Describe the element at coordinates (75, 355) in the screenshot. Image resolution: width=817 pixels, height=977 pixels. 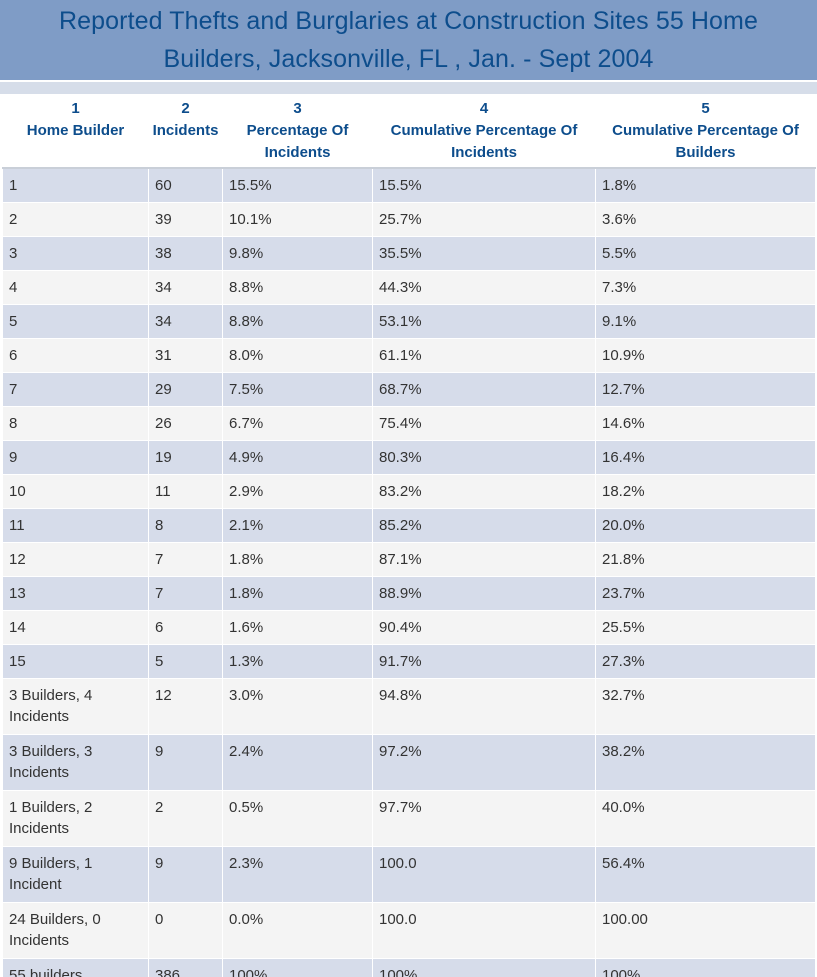
I see `cell-home-builder: 6` at that location.